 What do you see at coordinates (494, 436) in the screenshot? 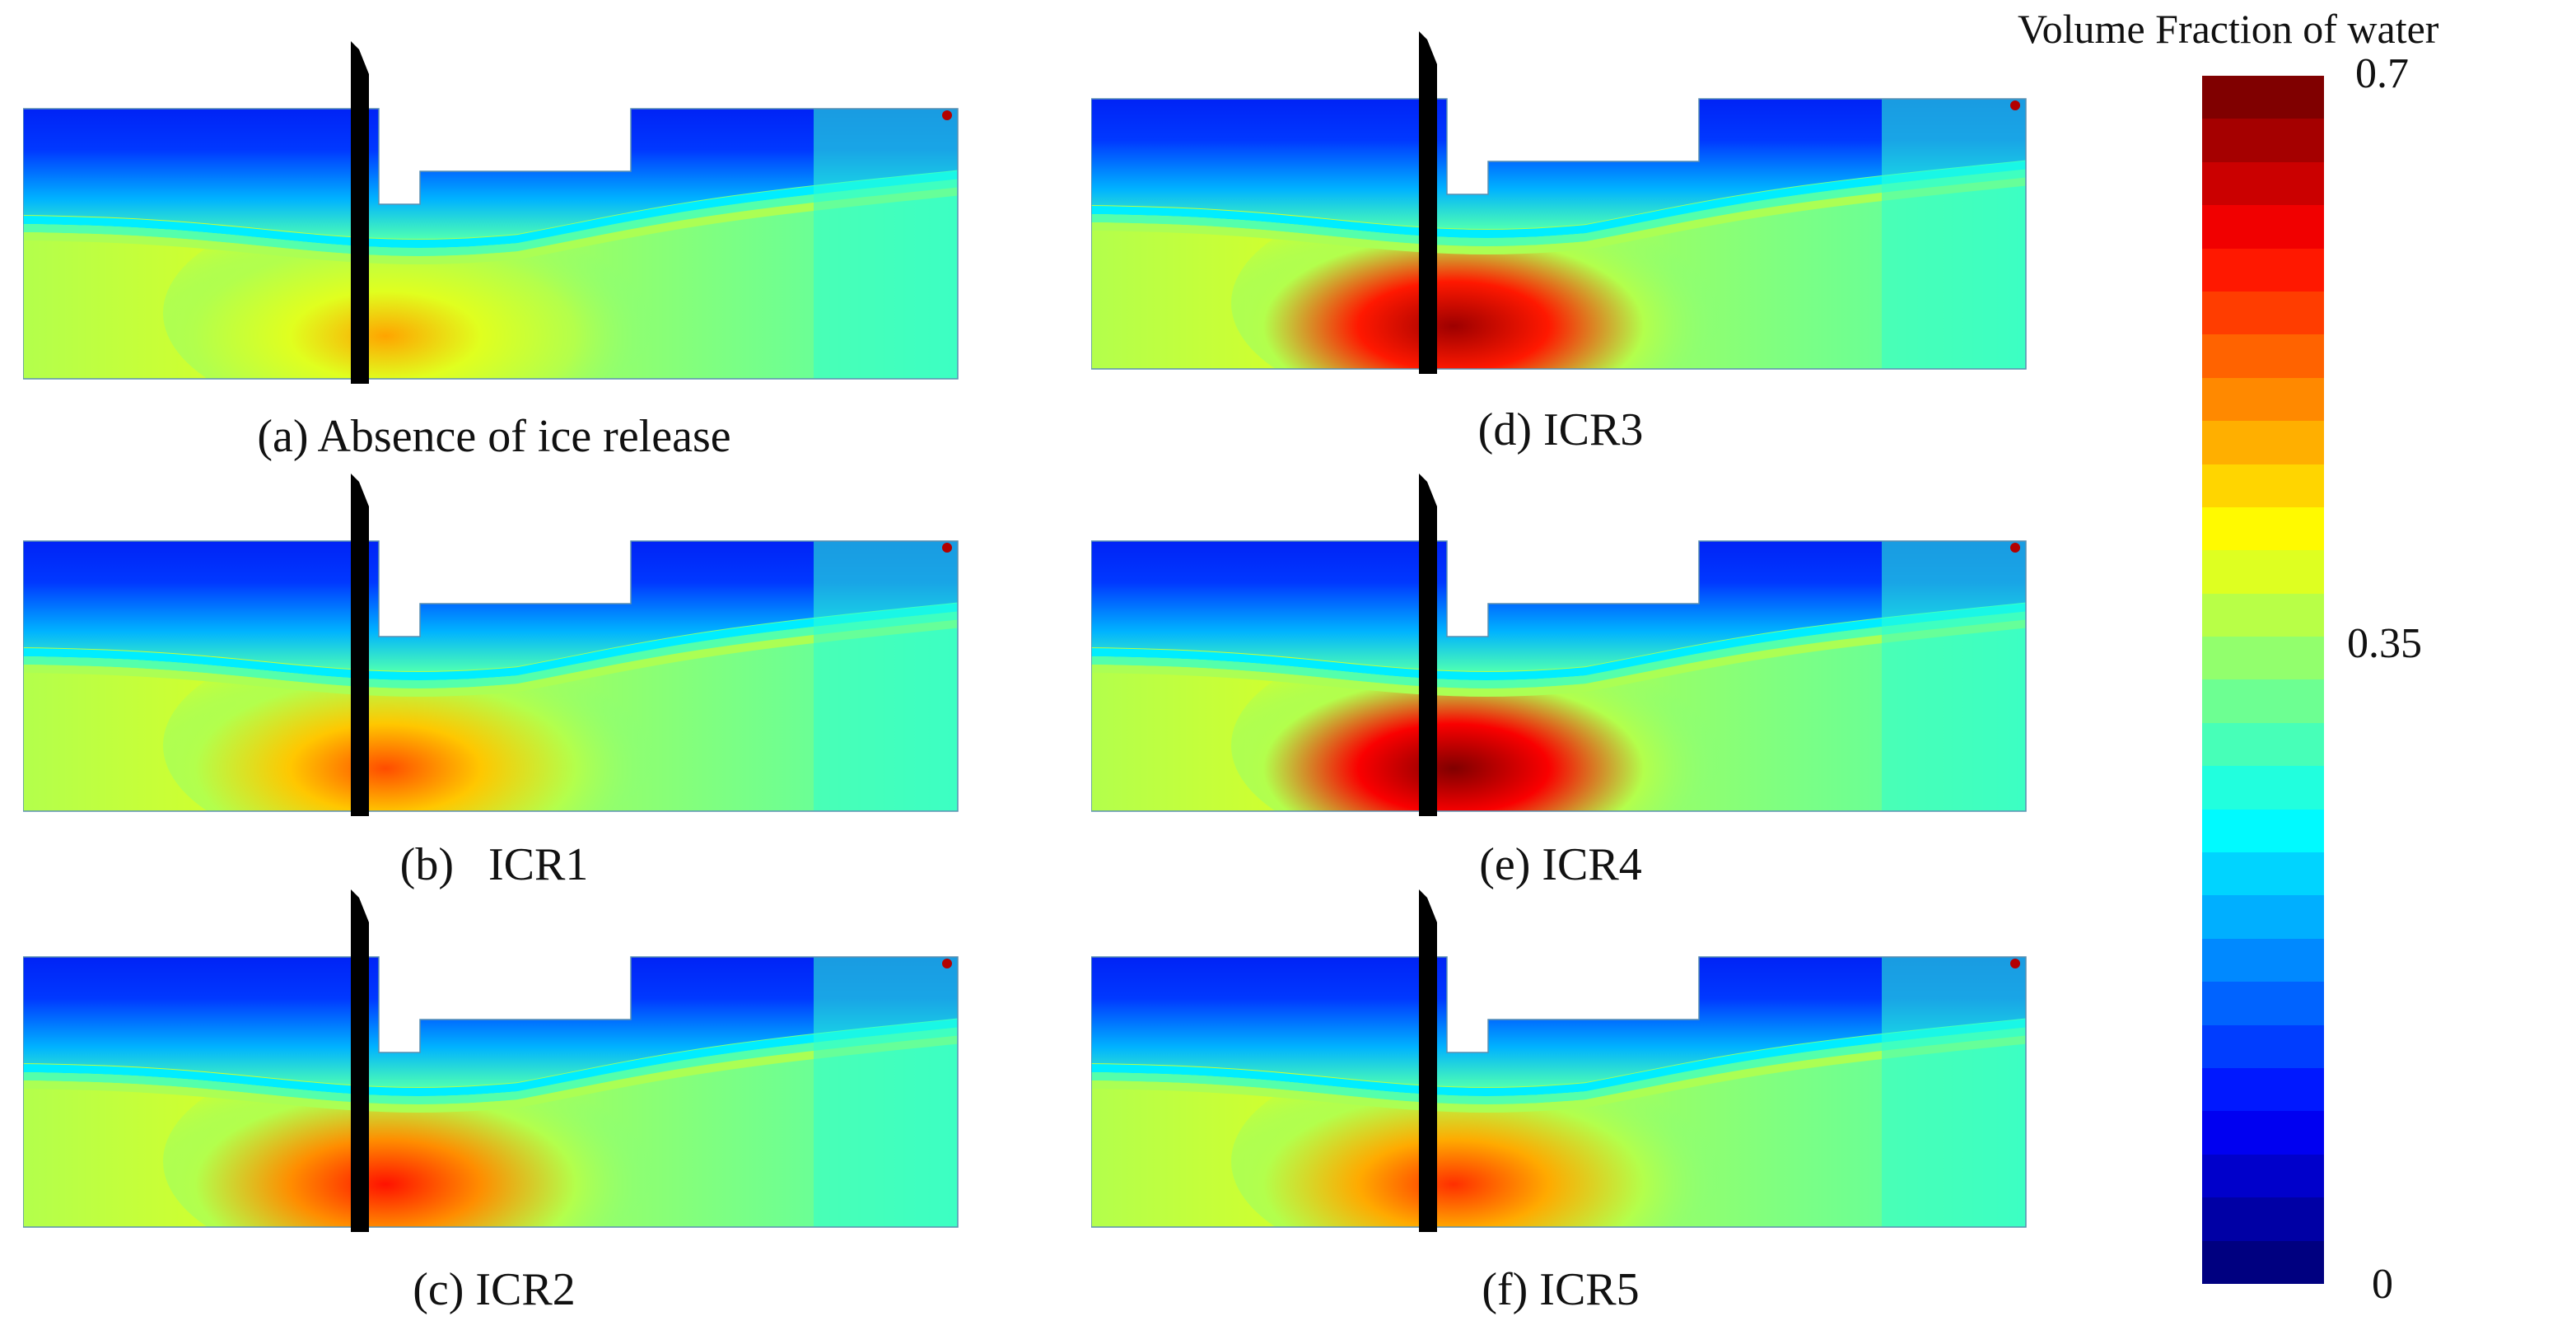
I see `caption-a: (a) Absence of ice release` at bounding box center [494, 436].